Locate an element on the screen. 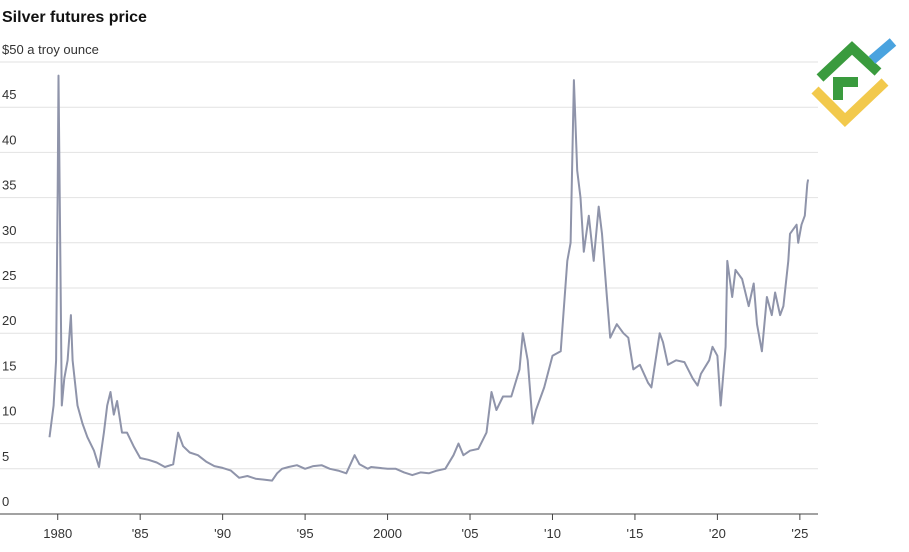  x-tick-label: '25 is located at coordinates (799, 533).